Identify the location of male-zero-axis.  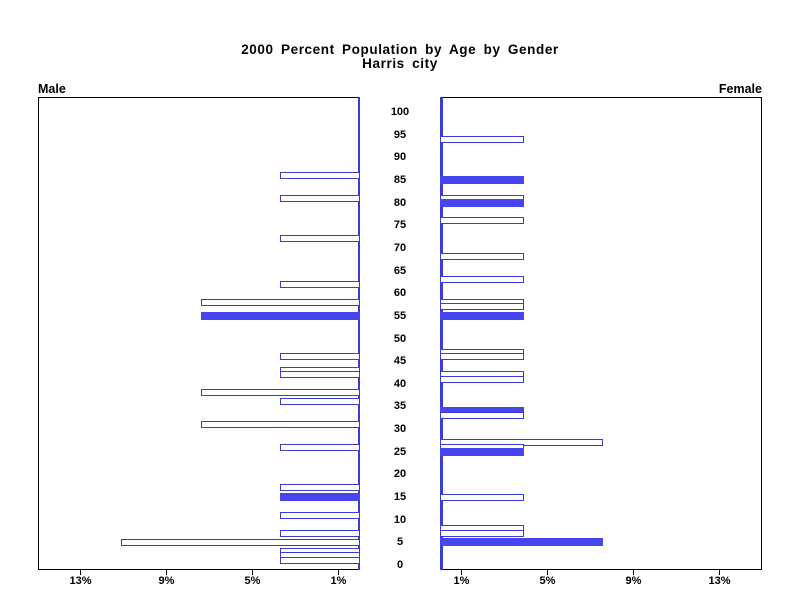
(358, 333).